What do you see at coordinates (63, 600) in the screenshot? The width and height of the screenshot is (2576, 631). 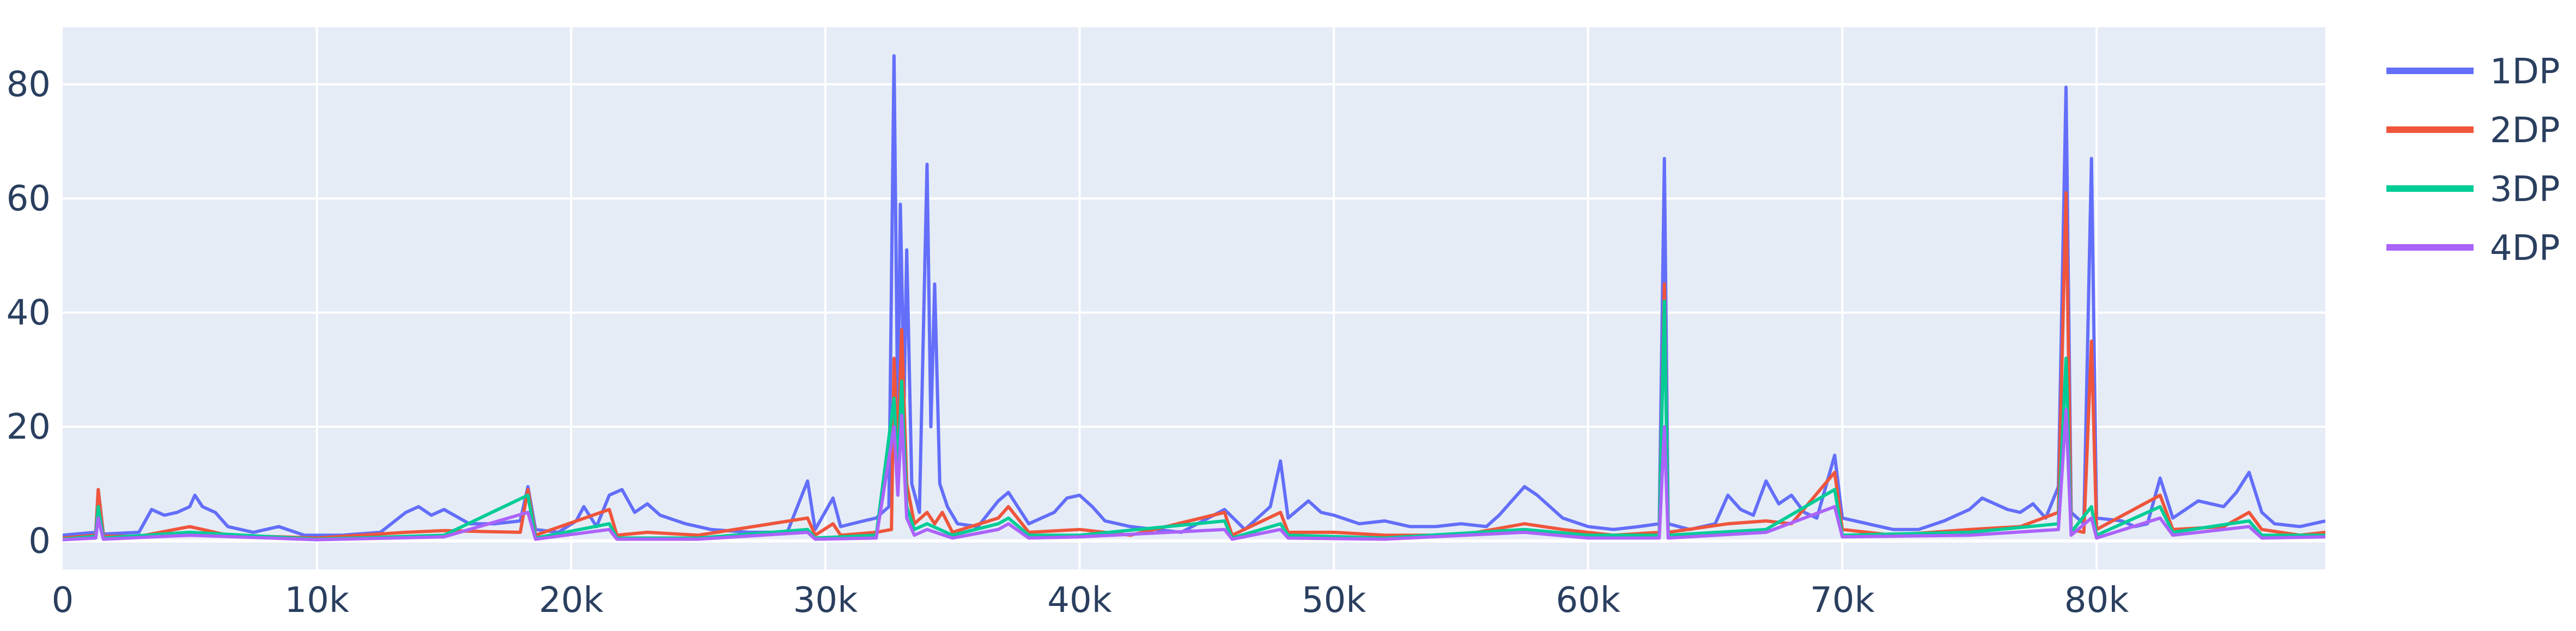 I see `x-tick-label: 0` at bounding box center [63, 600].